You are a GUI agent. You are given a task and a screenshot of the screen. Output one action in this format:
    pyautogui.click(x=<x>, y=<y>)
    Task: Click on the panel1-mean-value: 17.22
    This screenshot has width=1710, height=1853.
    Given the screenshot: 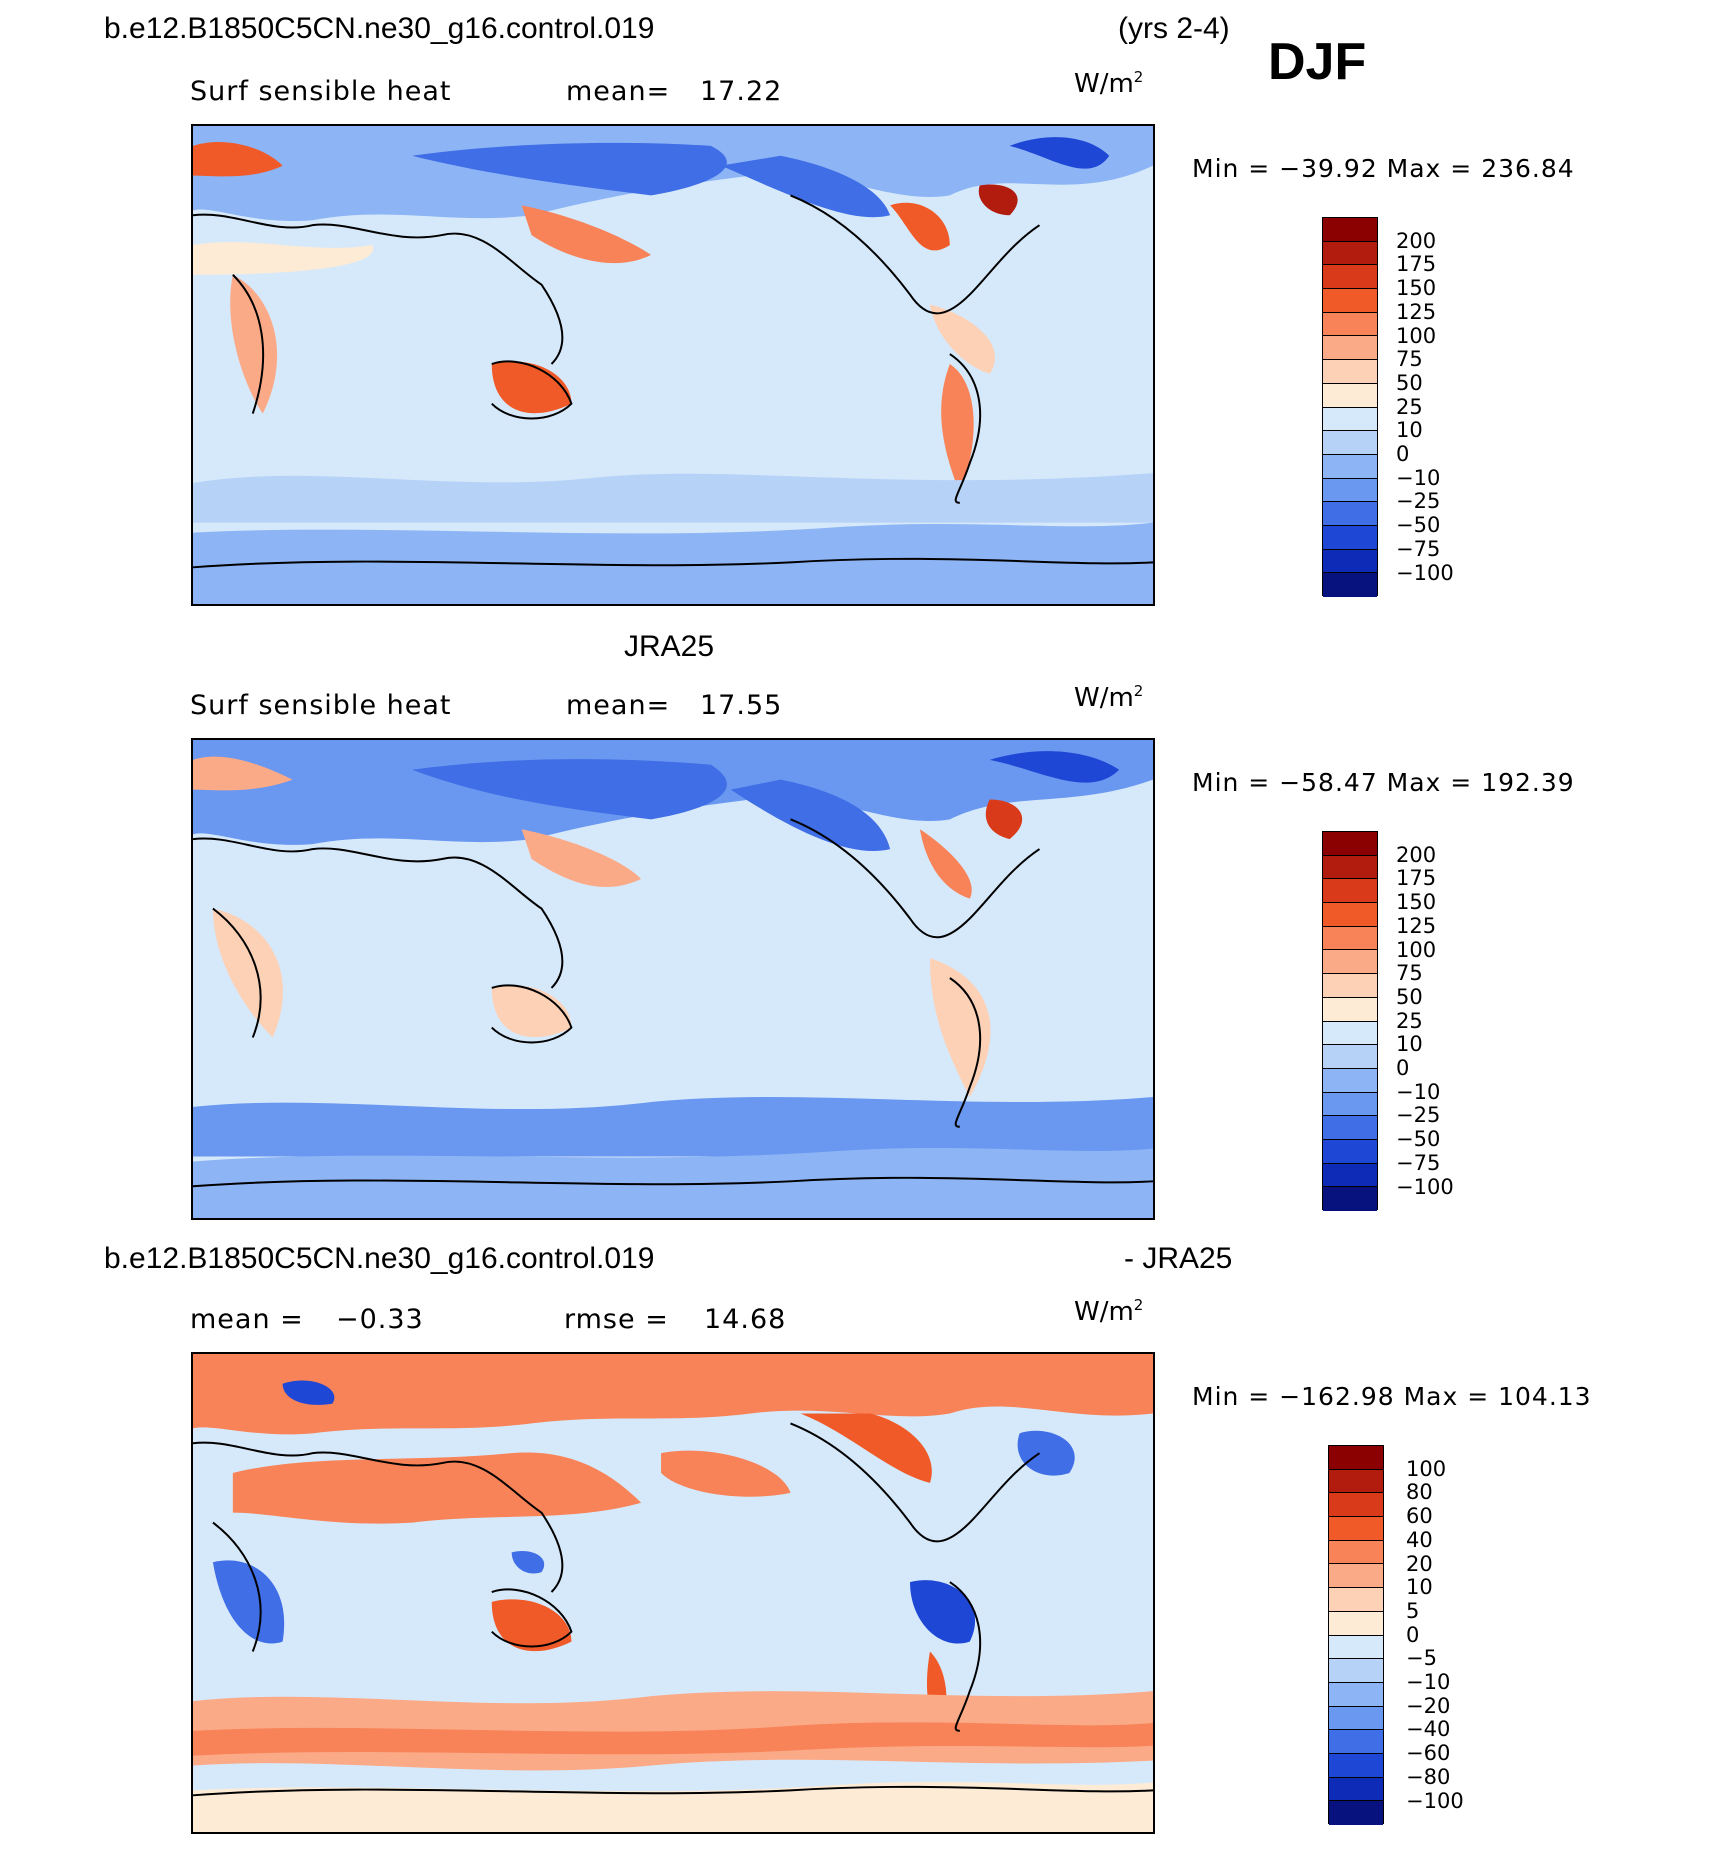 What is the action you would take?
    pyautogui.click(x=741, y=91)
    